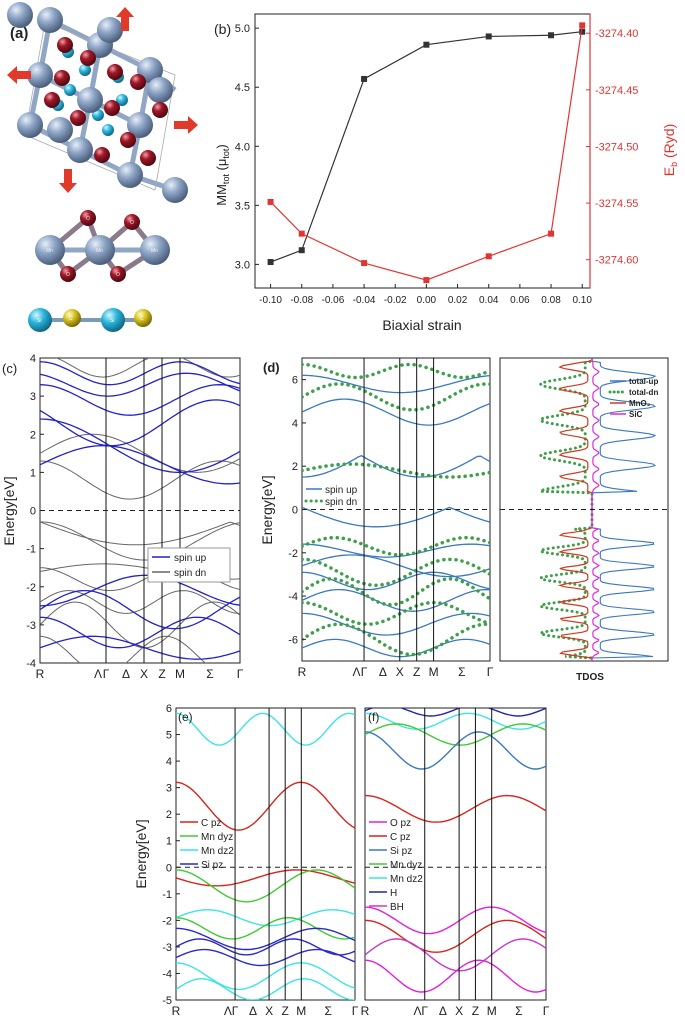 The image size is (685, 1017). I want to click on mn-atom-label: Mn, so click(49, 251).